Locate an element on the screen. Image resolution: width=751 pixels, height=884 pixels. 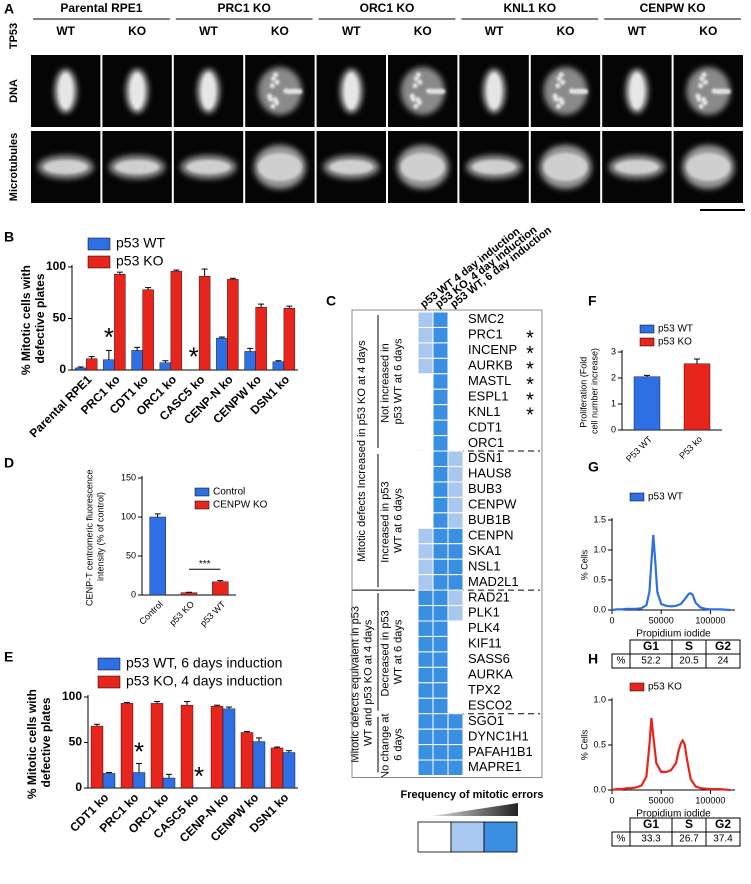
y-tick-label: 50 is located at coordinates (60, 318).